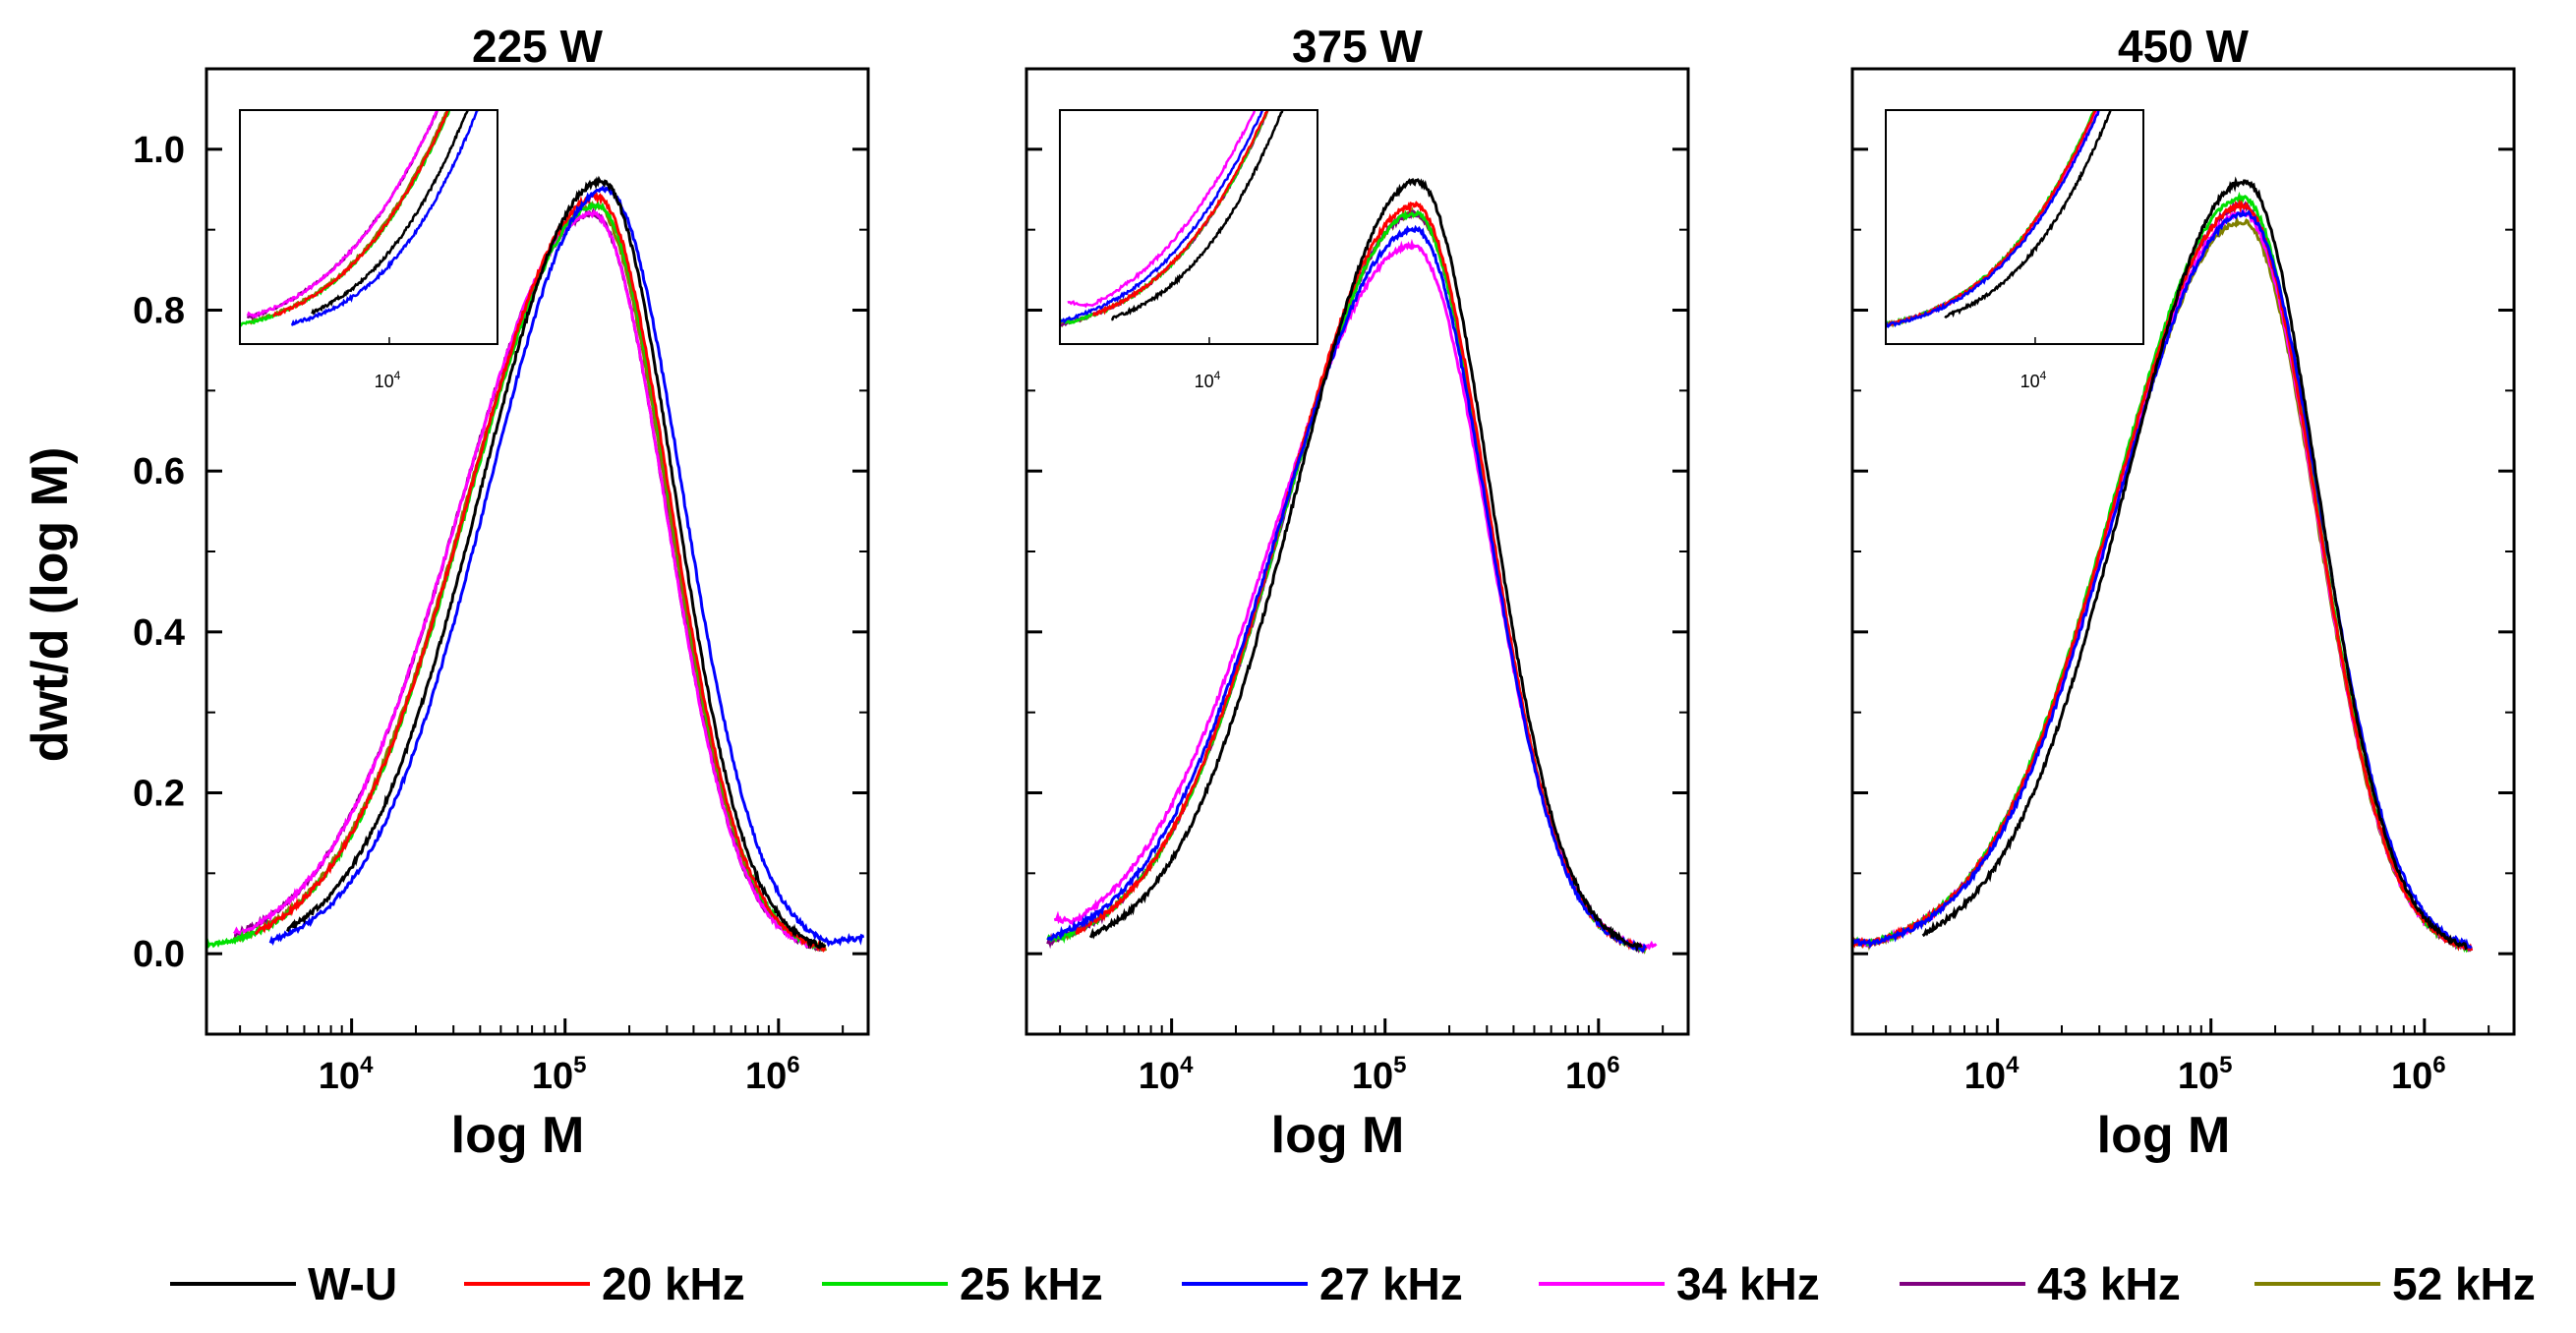 The height and width of the screenshot is (1333, 2576). Describe the element at coordinates (2464, 1283) in the screenshot. I see `legend-label: 52 kHz` at that location.